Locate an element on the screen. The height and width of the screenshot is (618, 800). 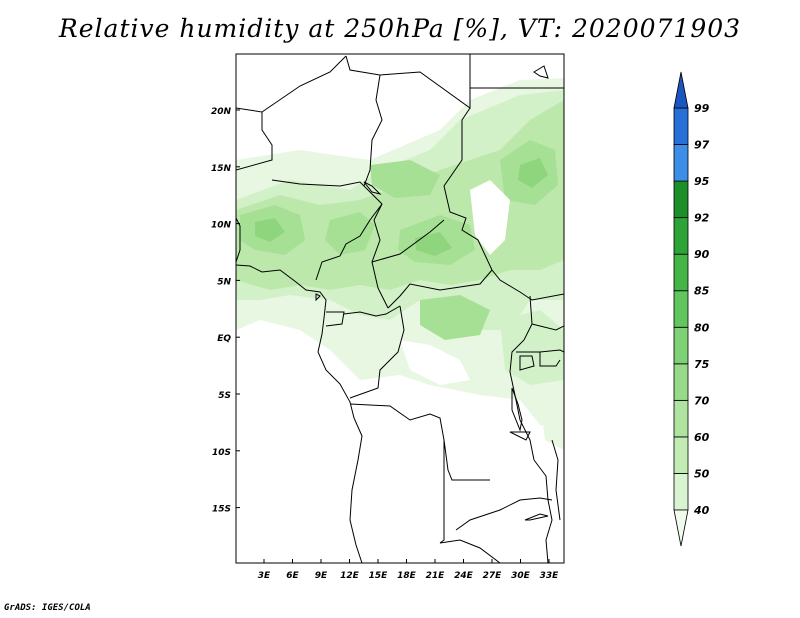
colorbar-label: 60 is located at coordinates (702, 437).